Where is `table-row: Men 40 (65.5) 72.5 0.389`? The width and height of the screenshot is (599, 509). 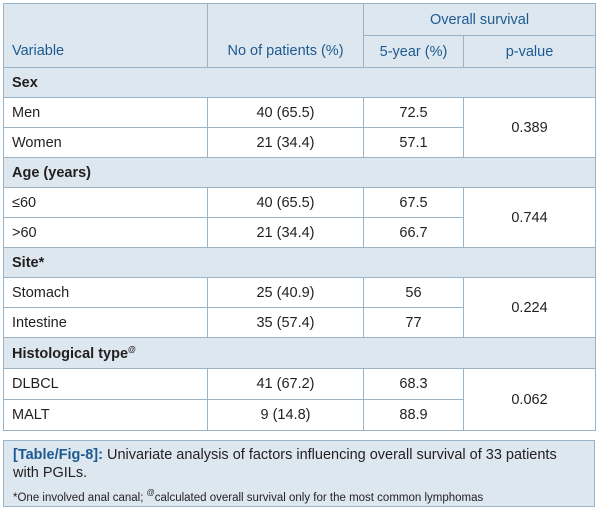 table-row: Men 40 (65.5) 72.5 0.389 is located at coordinates (300, 127).